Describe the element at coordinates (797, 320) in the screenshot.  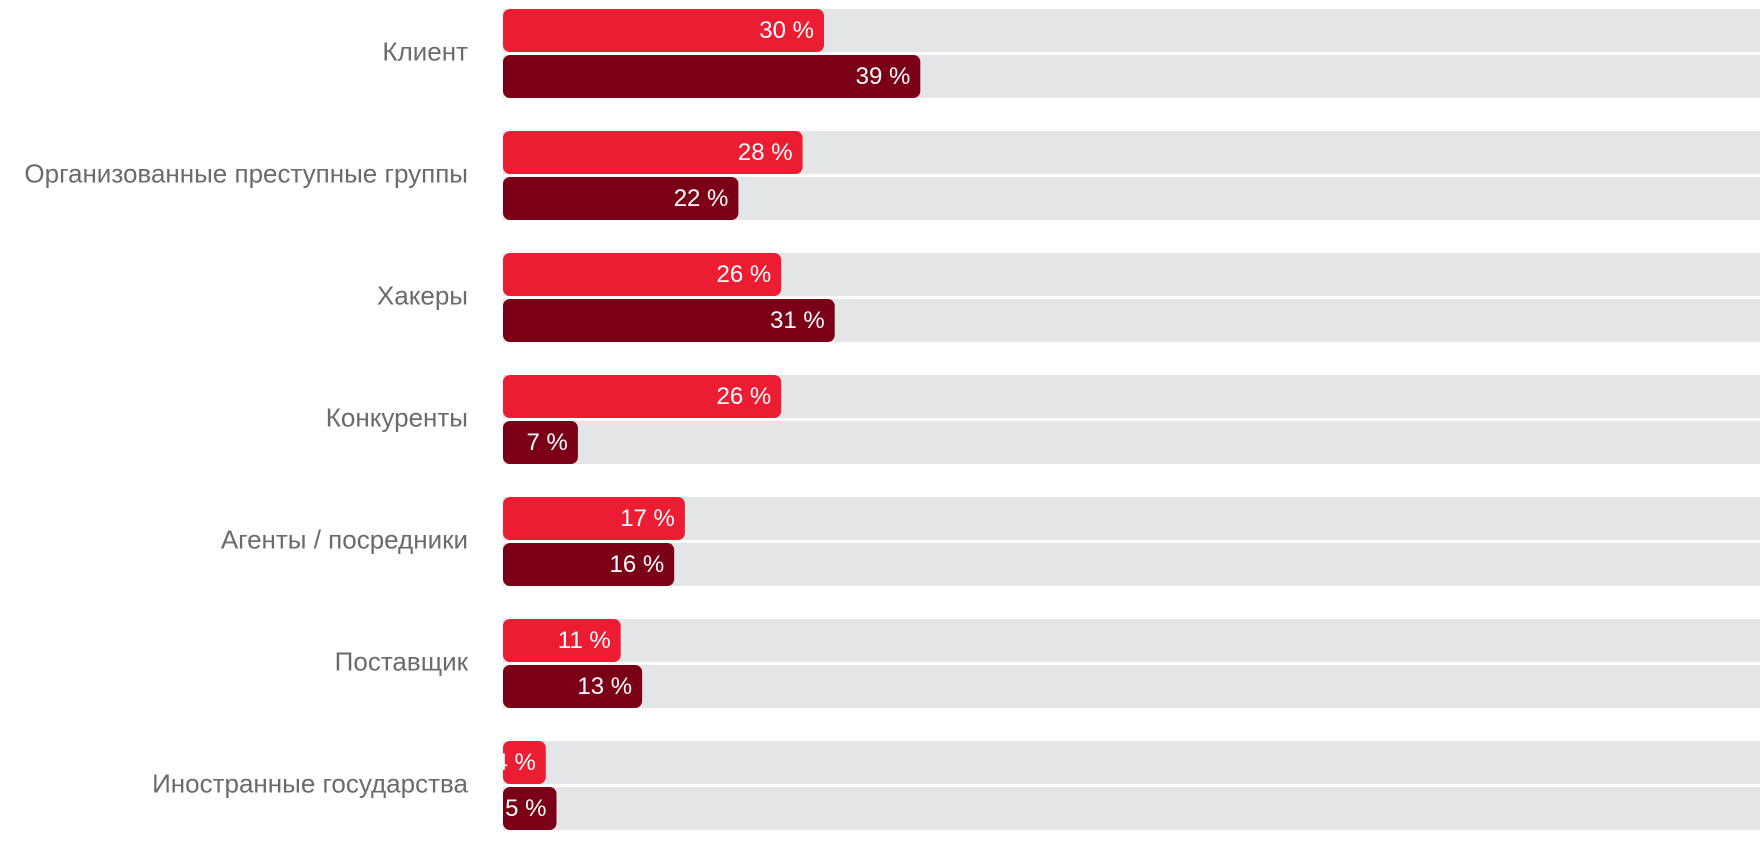
I see `value-label: 31 %` at that location.